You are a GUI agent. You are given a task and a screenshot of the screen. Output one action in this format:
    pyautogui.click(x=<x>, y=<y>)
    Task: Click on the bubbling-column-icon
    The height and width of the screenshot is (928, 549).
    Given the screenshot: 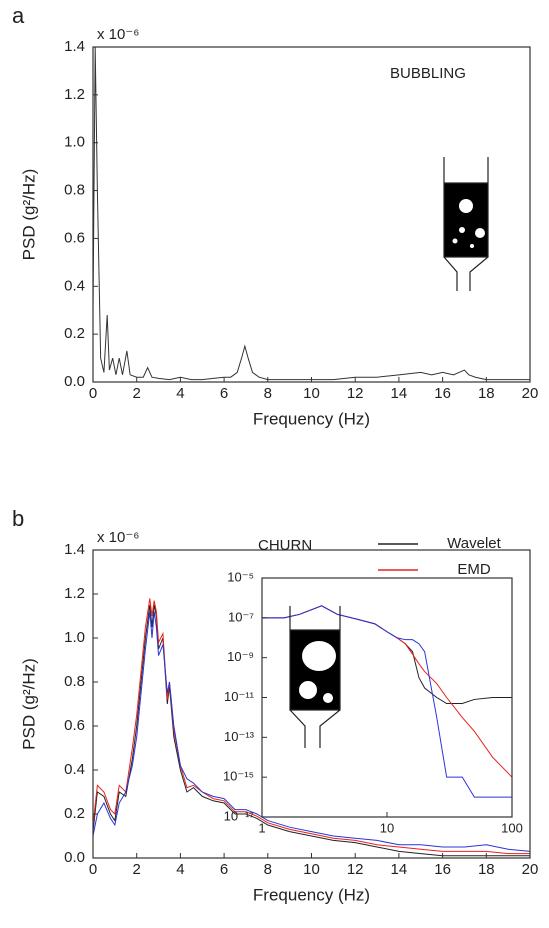 What is the action you would take?
    pyautogui.click(x=466, y=224)
    